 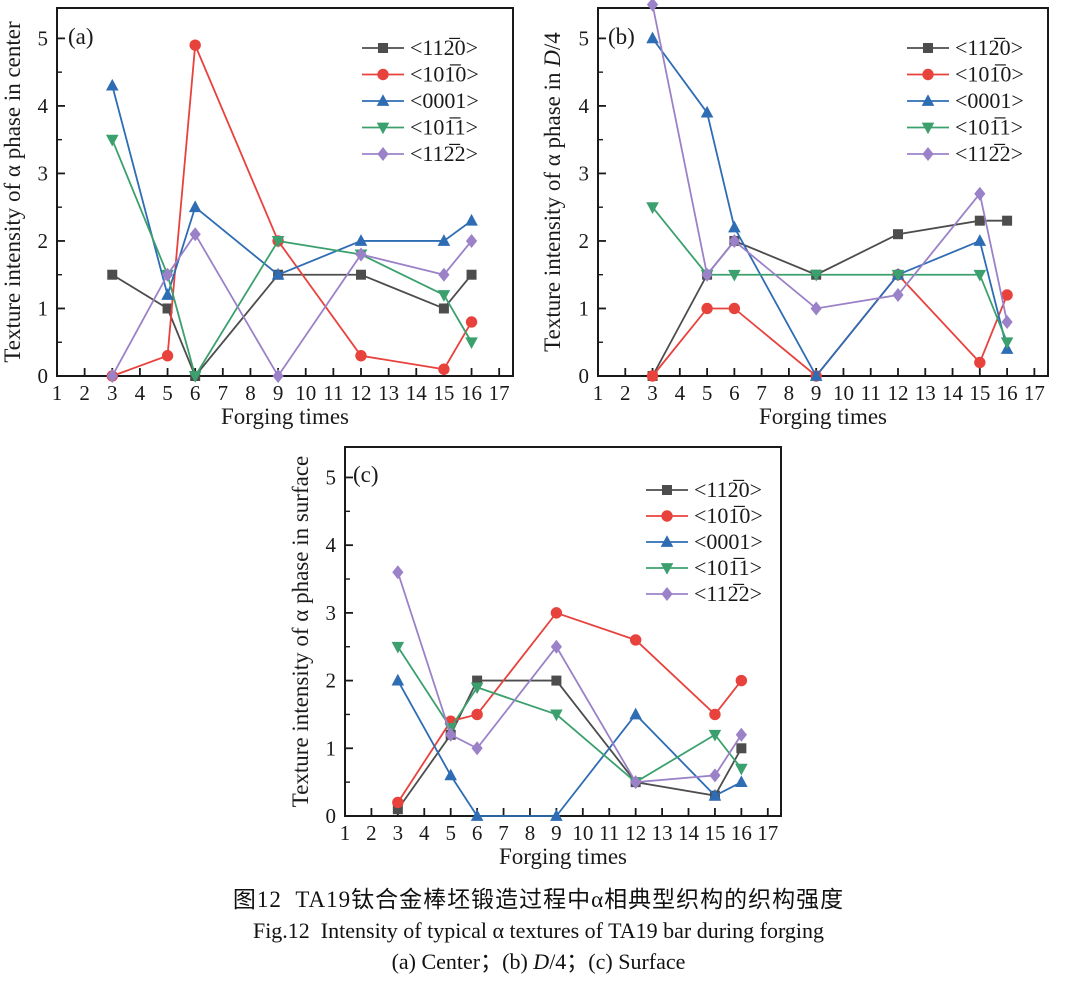 I want to click on caption-chinese: 图12 TA19钛合金棒坯锻造过程中α相典型织构的织构强度, so click(x=538, y=899).